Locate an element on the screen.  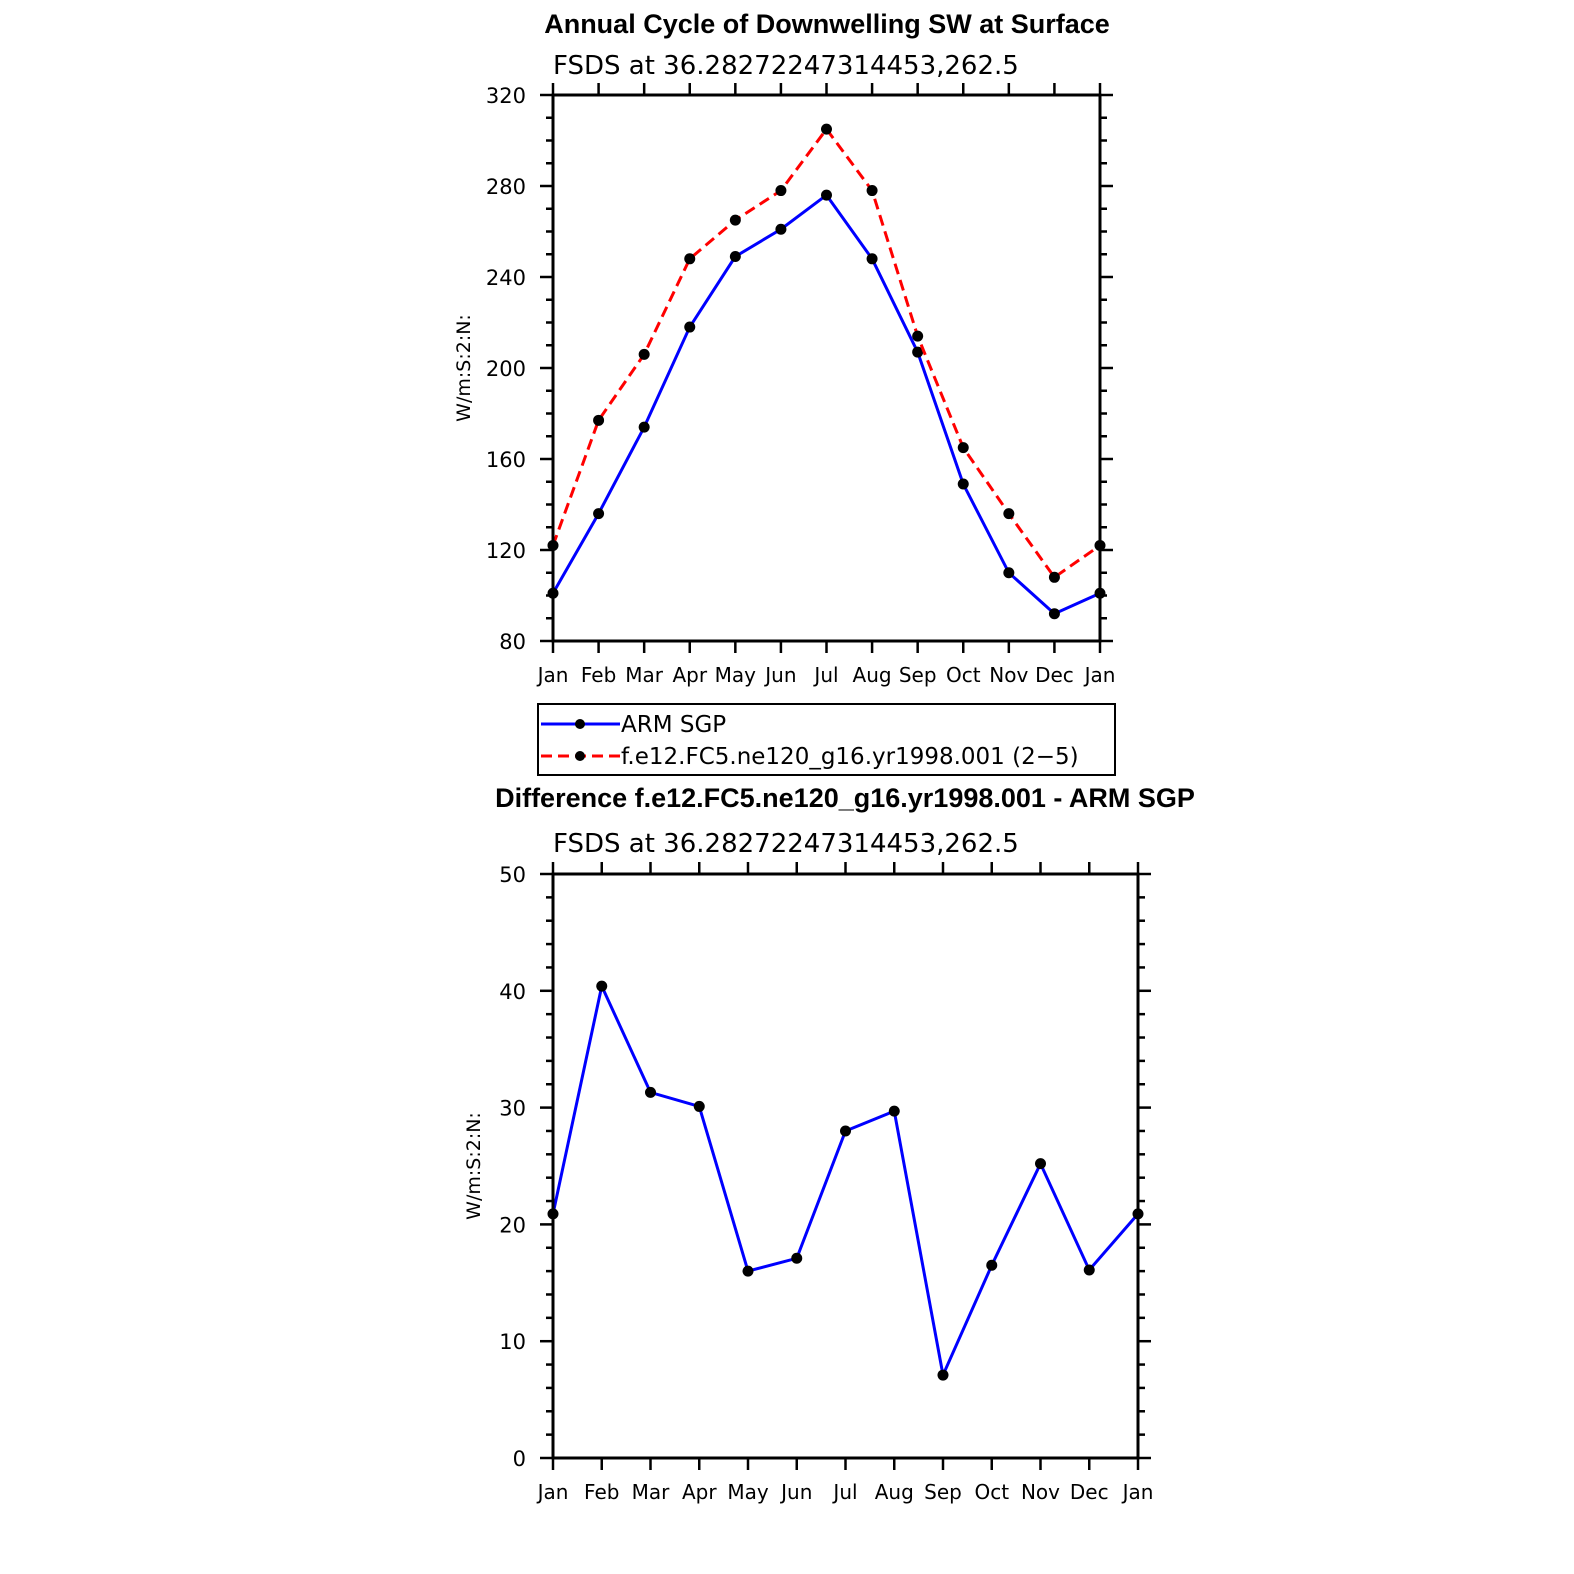
legend-box is located at coordinates (826, 739).